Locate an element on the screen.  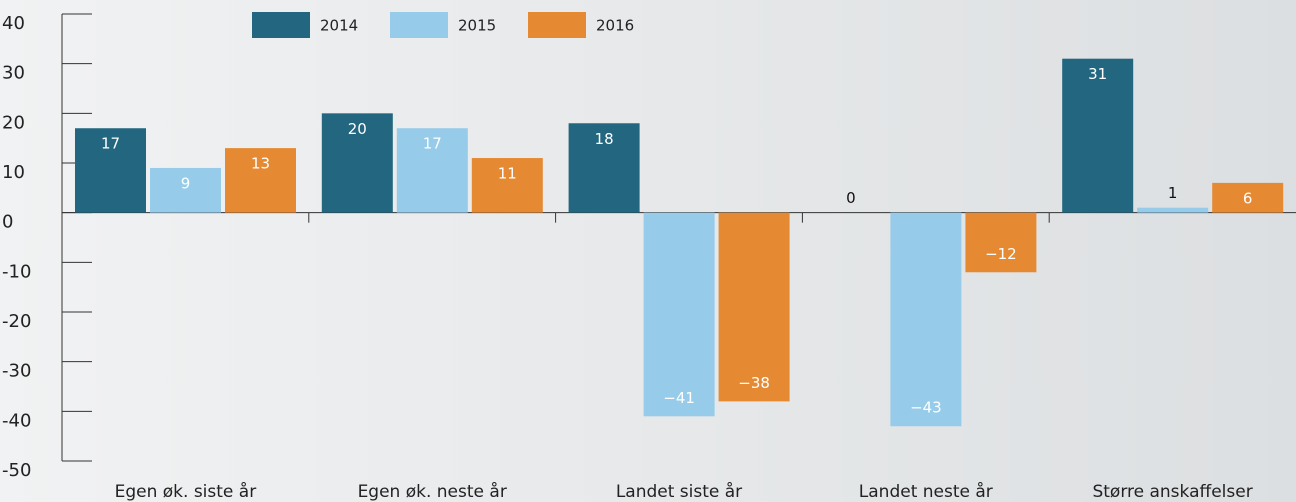
data-label: −38 is located at coordinates (754, 383).